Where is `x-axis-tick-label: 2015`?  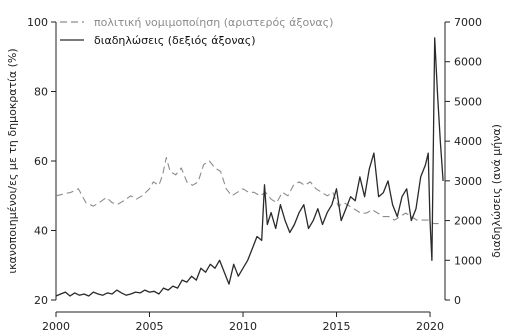 x-axis-tick-label: 2015 is located at coordinates (337, 326).